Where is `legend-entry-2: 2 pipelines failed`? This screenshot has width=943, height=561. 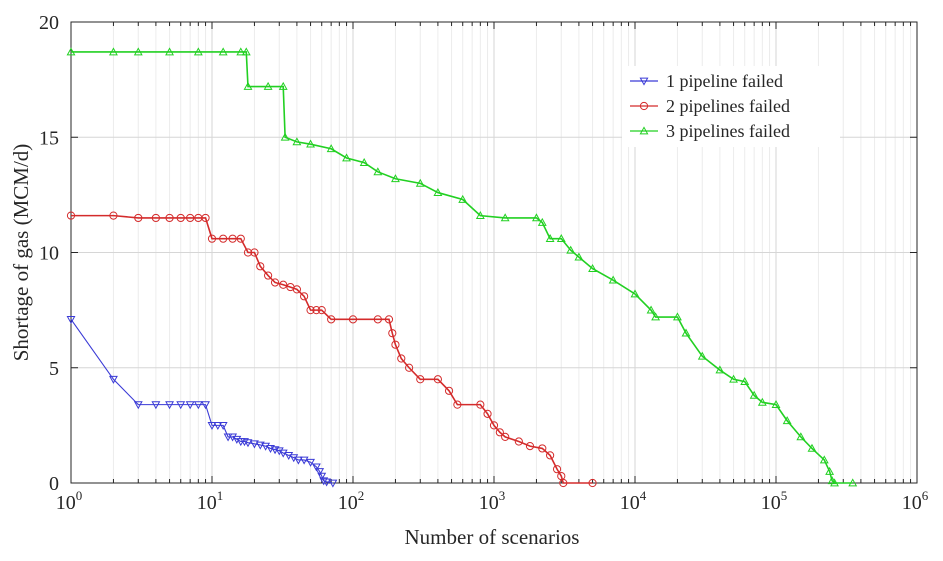
legend-entry-2: 2 pipelines failed is located at coordinates (710, 106).